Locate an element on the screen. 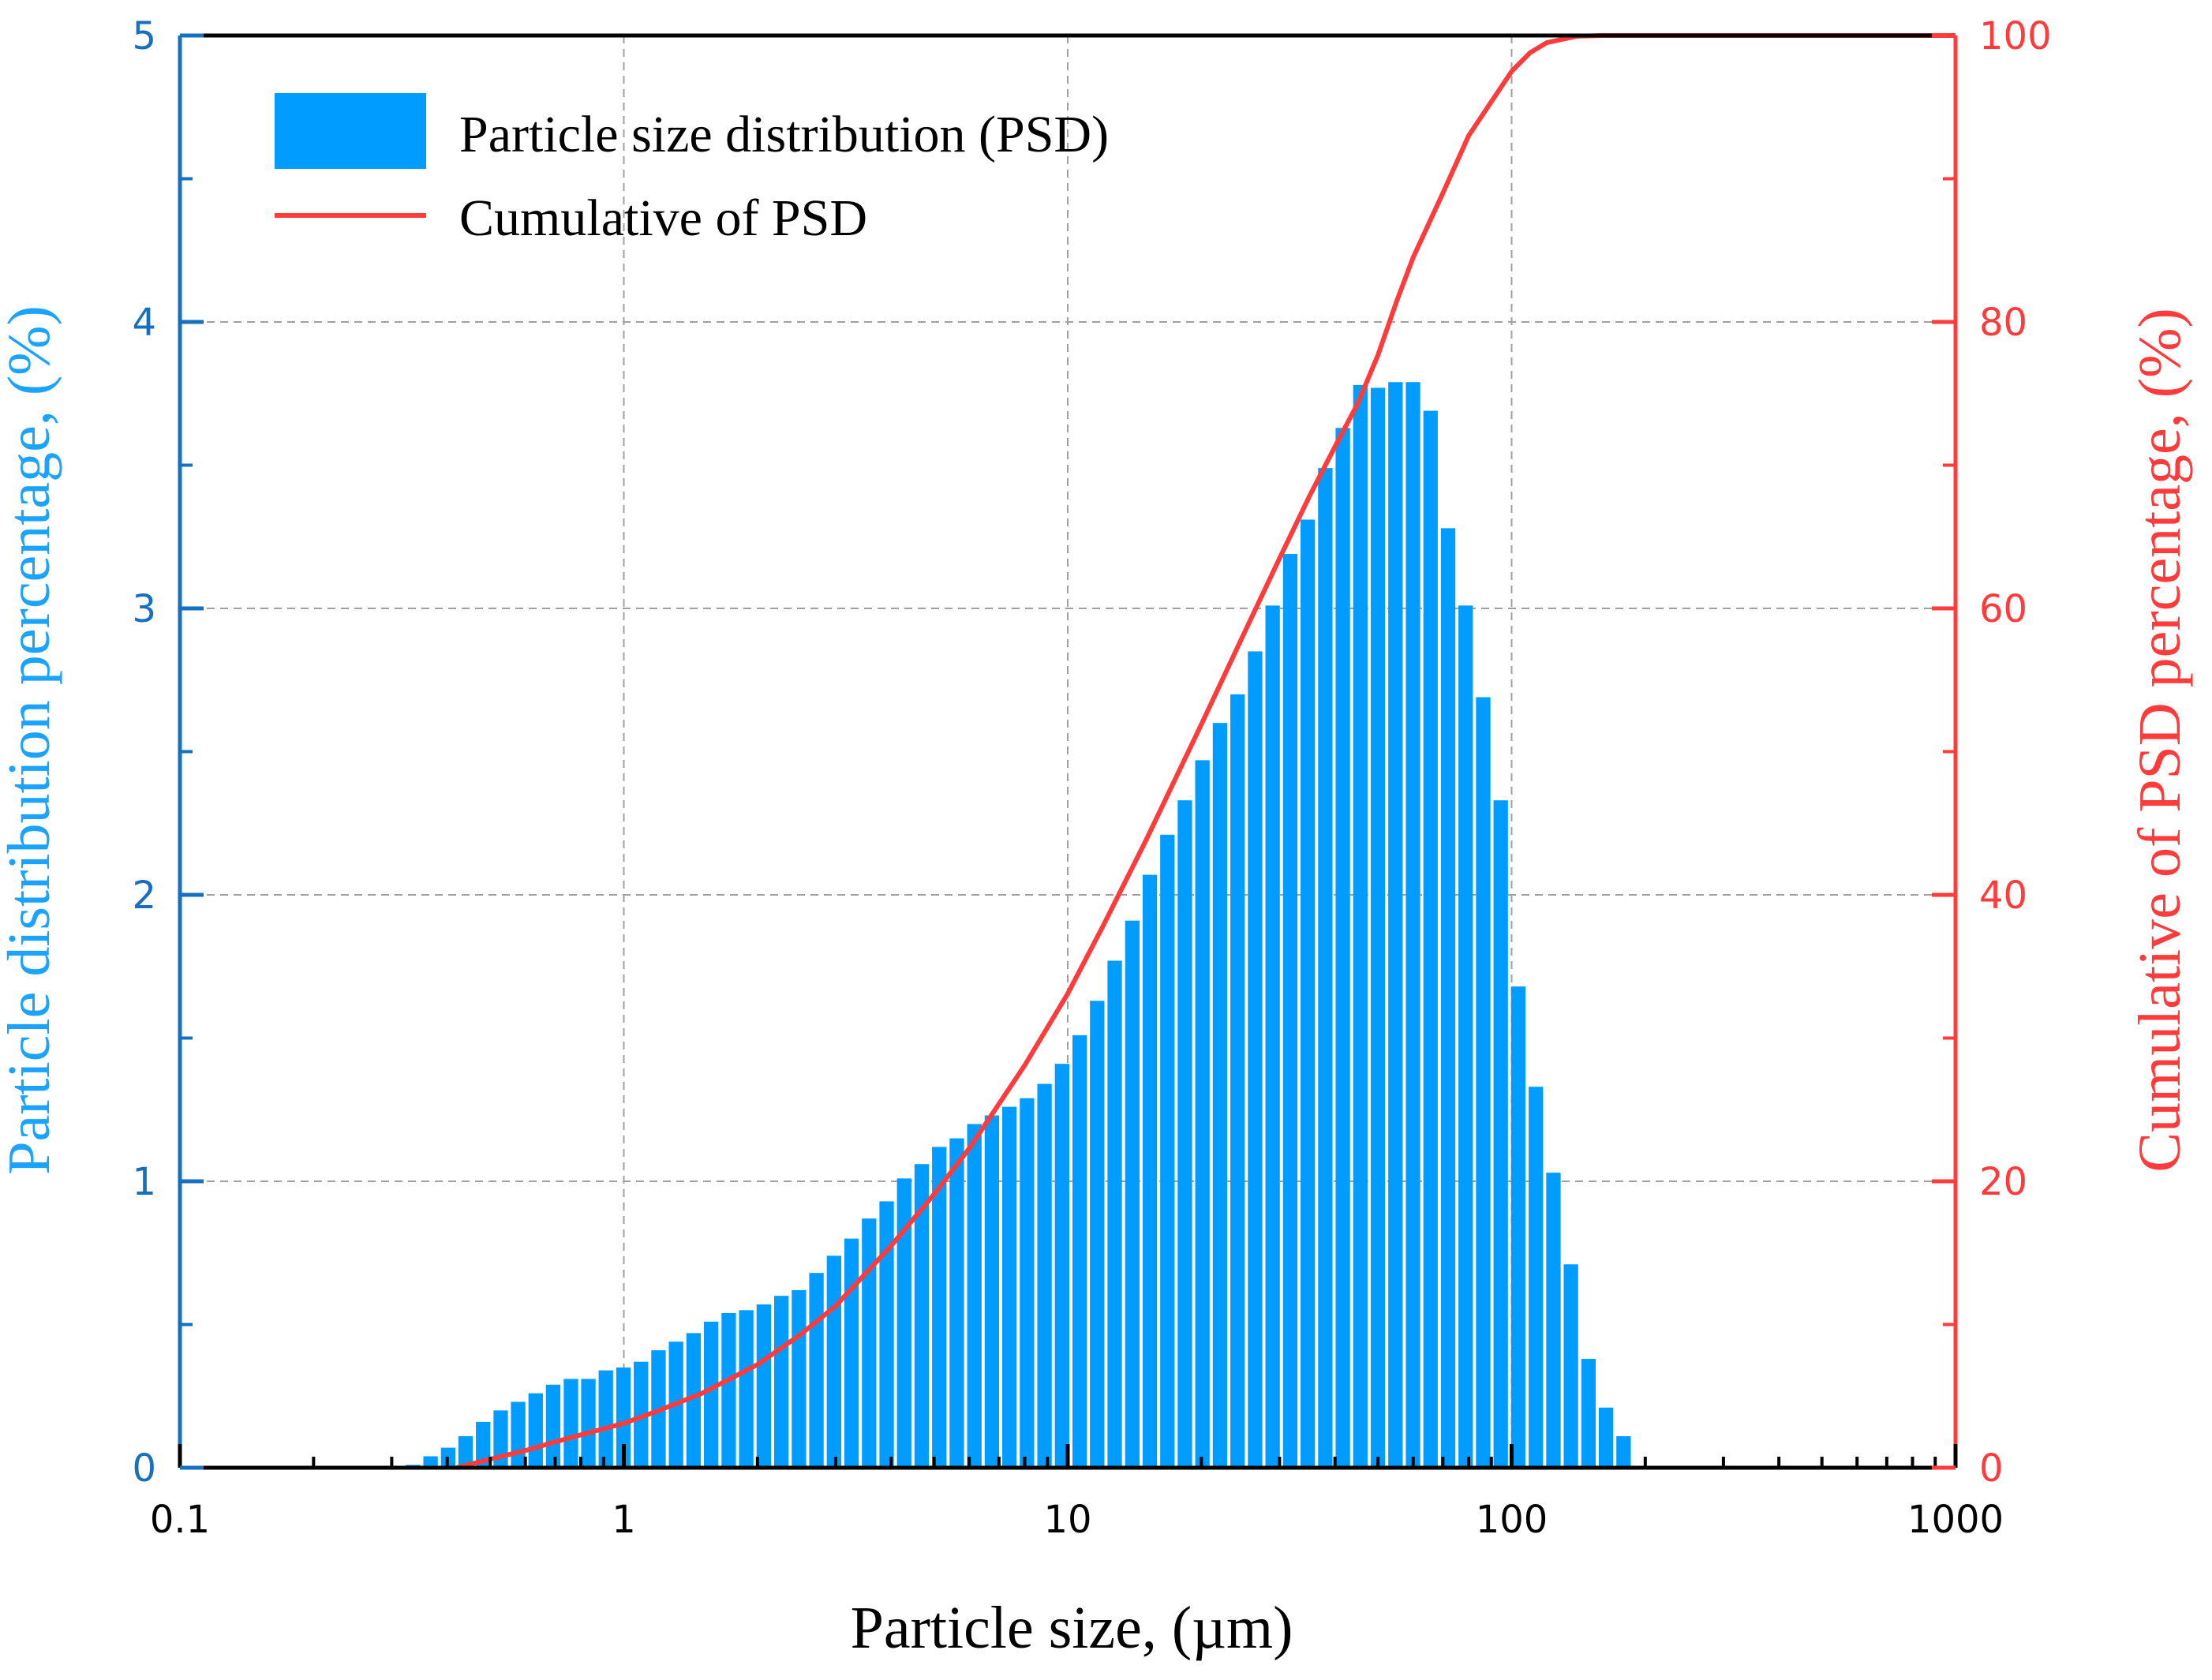 Image resolution: width=2212 pixels, height=1680 pixels. y-right-tick-label: 100 is located at coordinates (2015, 36).